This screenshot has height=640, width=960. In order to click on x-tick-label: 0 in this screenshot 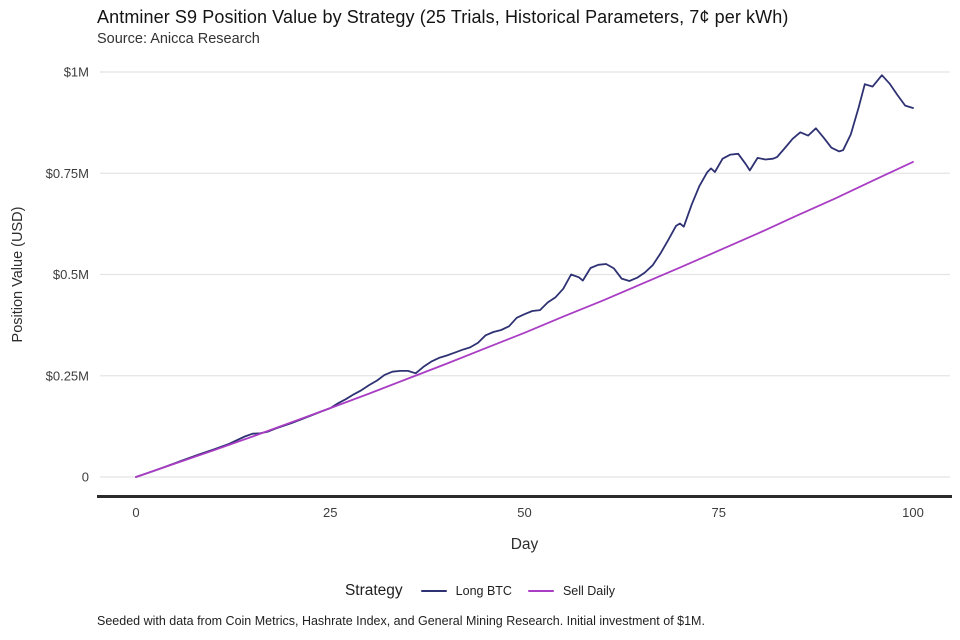, I will do `click(135, 512)`.